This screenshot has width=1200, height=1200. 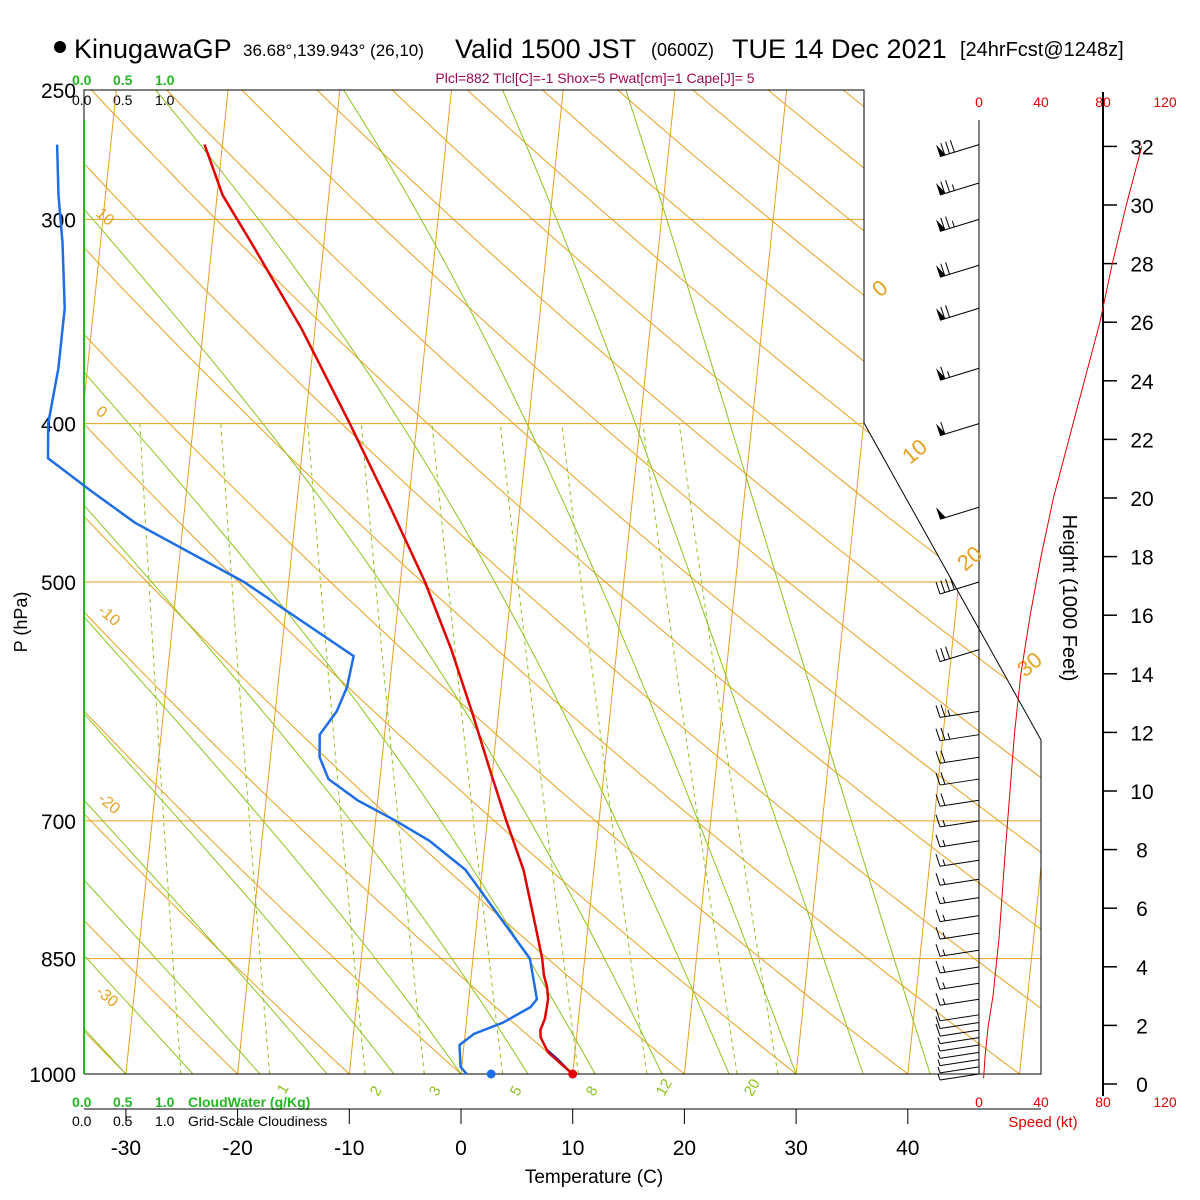 What do you see at coordinates (58, 822) in the screenshot?
I see `pressure-tick-label: 700` at bounding box center [58, 822].